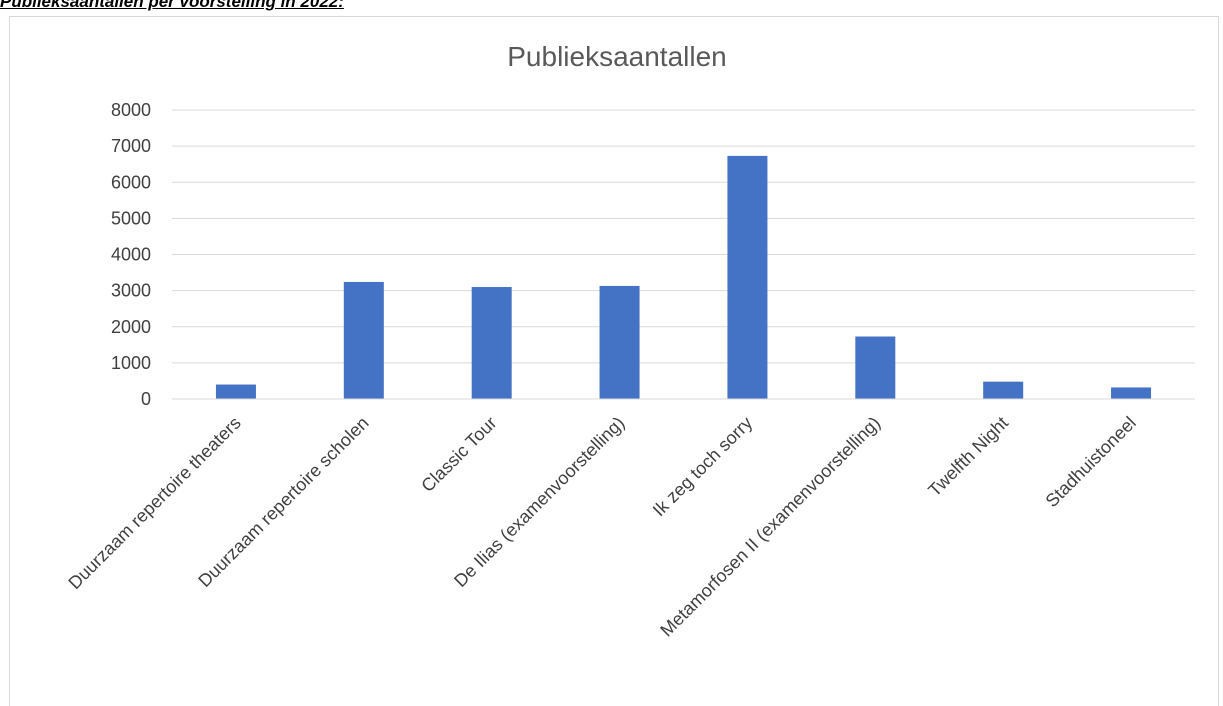 The width and height of the screenshot is (1223, 706). What do you see at coordinates (131, 110) in the screenshot?
I see `y-tick-label: 8000` at bounding box center [131, 110].